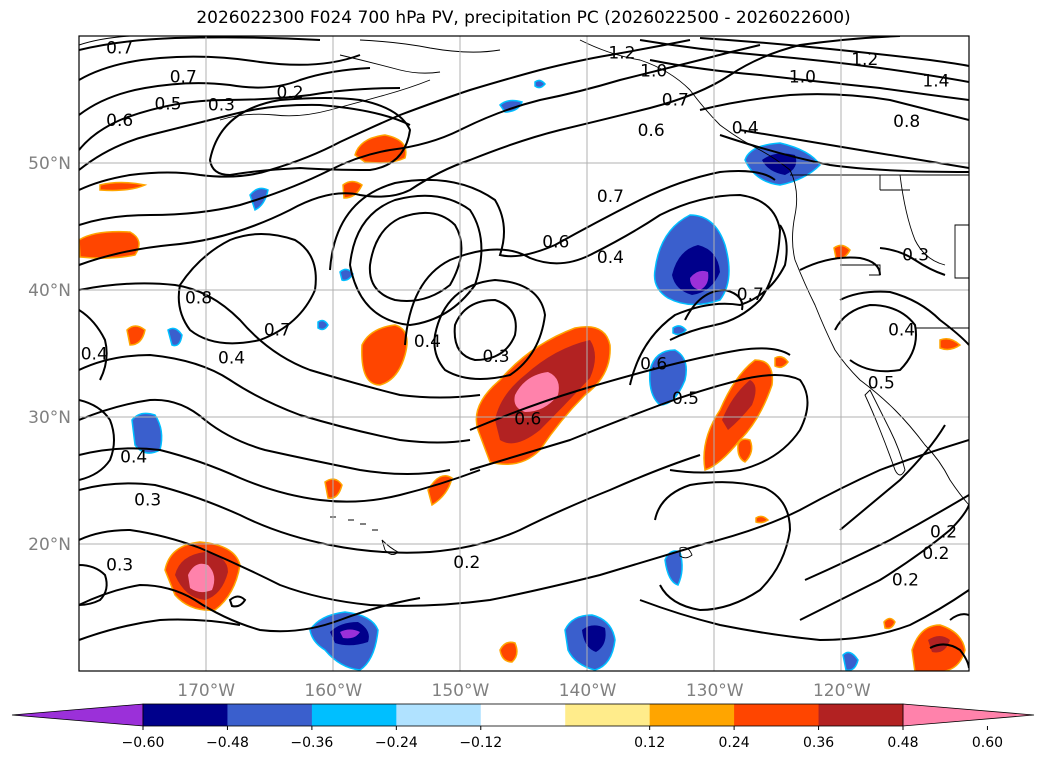 The image size is (1047, 765). What do you see at coordinates (49, 418) in the screenshot?
I see `lat-tick-label: 30°N` at bounding box center [49, 418].